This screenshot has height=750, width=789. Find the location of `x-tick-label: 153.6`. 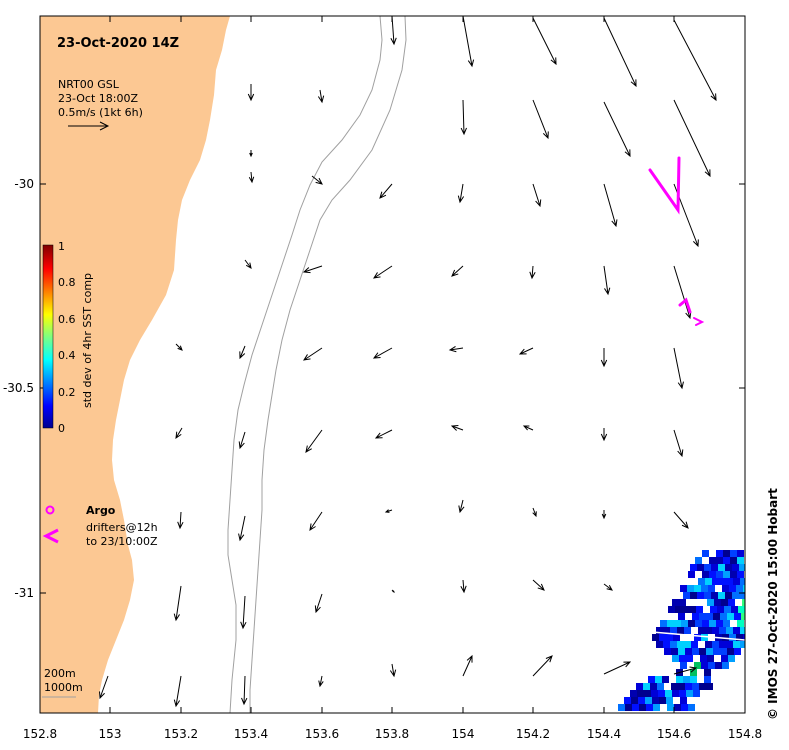

x-tick-label: 153.6 is located at coordinates (322, 734).